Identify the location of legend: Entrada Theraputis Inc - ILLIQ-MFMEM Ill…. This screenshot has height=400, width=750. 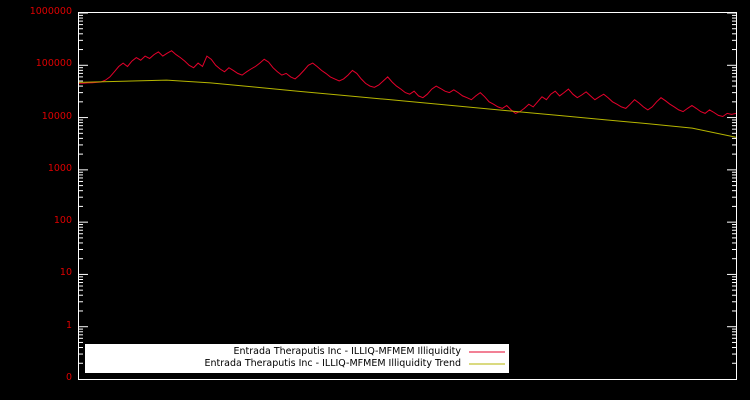
(297, 358).